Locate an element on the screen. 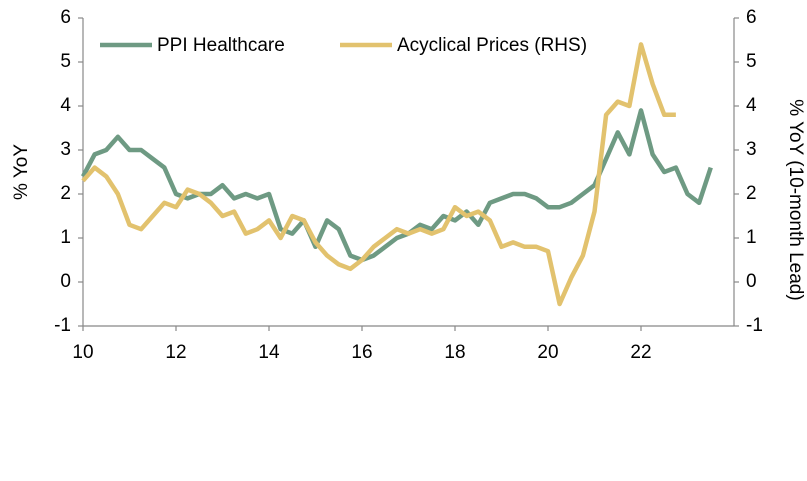 The image size is (807, 481). y2-tick-label: 0 is located at coordinates (751, 281).